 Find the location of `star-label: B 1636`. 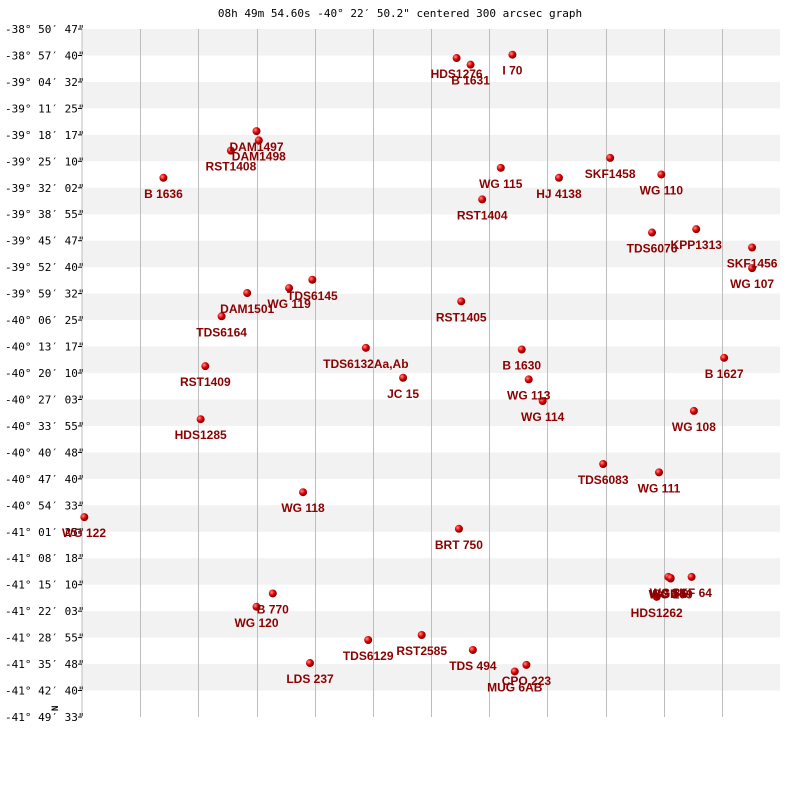

star-label: B 1636 is located at coordinates (163, 194).